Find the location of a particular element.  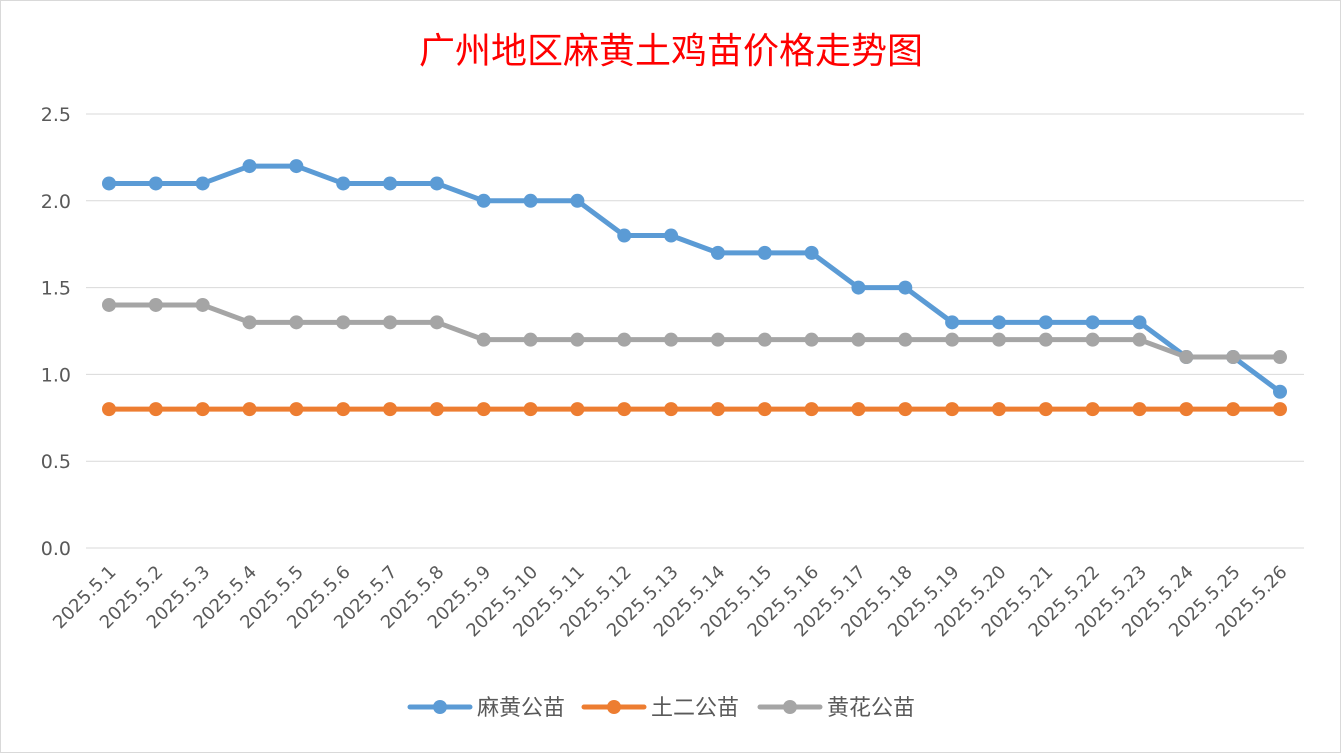

legend: 麻黄公苗 土二公苗 黄花公苗 is located at coordinates (661, 708).